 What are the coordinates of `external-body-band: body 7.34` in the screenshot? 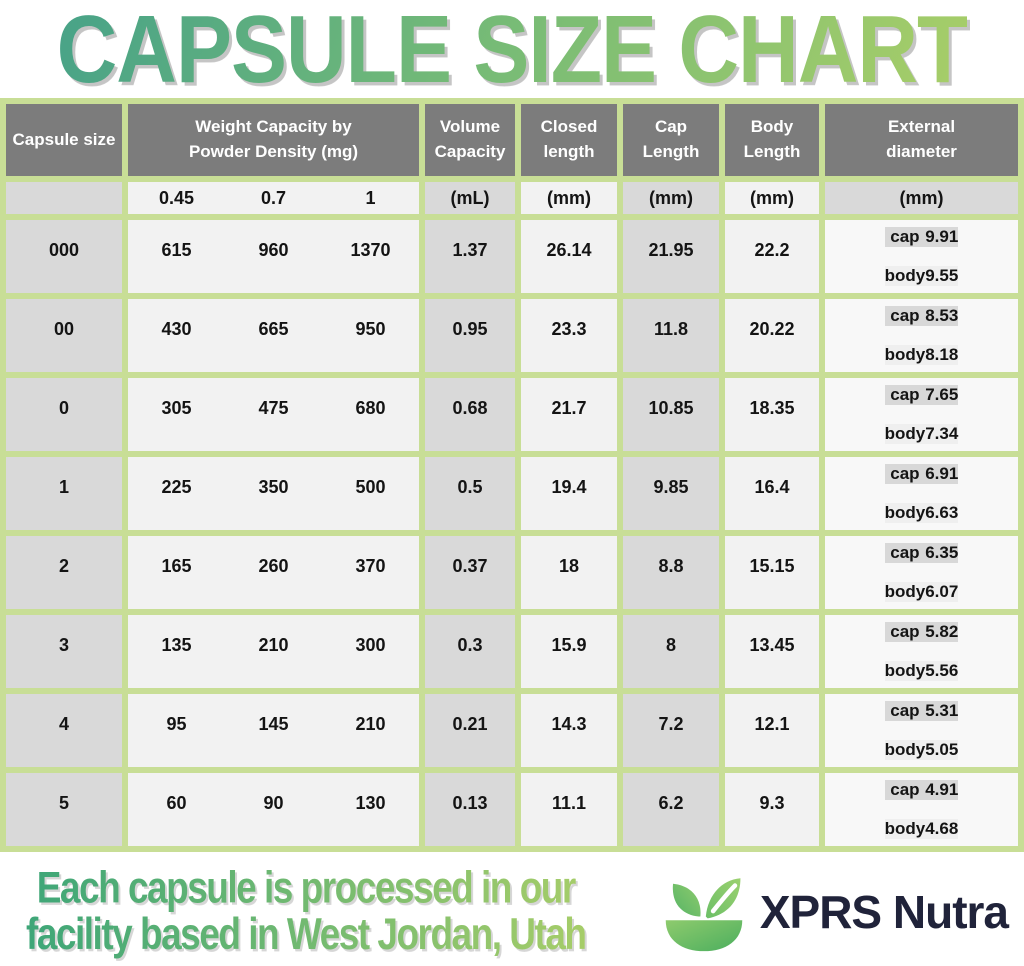 It's located at (921, 433).